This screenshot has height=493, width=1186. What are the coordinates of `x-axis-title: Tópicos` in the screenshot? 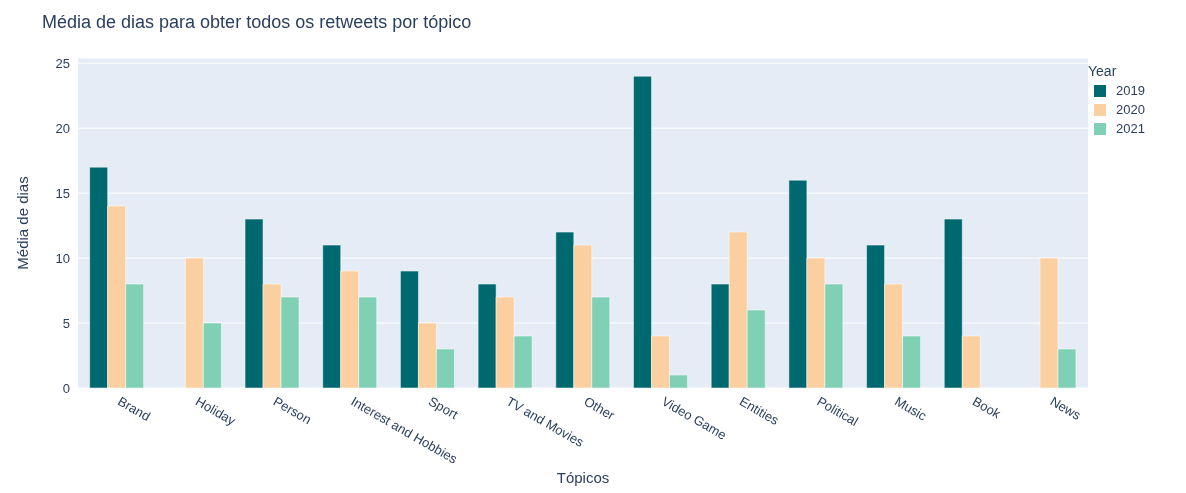 It's located at (583, 477).